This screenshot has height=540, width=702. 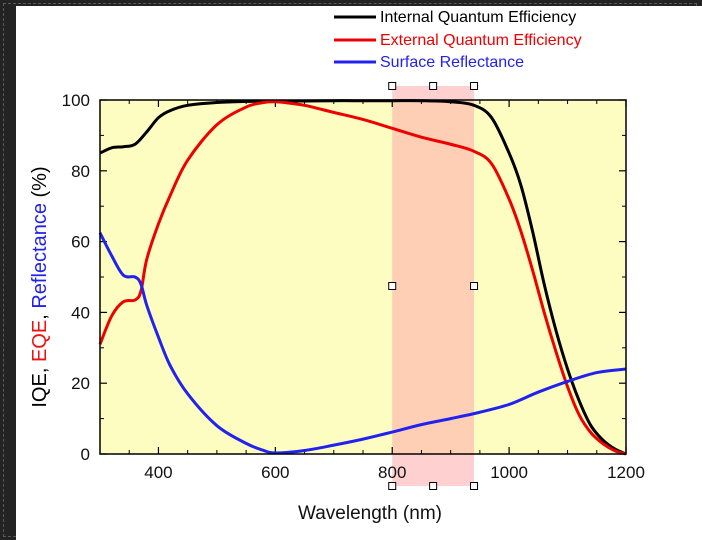 What do you see at coordinates (80, 242) in the screenshot?
I see `y-tick-label: 60` at bounding box center [80, 242].